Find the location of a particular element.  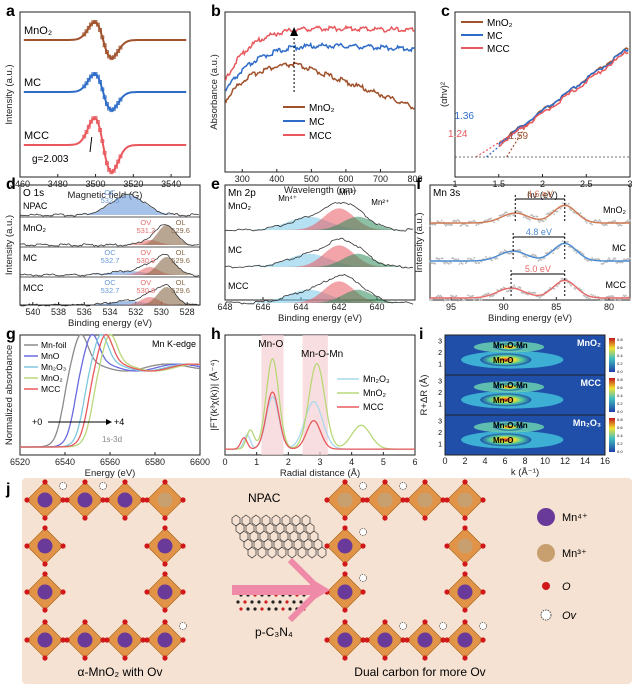

series-MC-line is located at coordinates (320, 66).